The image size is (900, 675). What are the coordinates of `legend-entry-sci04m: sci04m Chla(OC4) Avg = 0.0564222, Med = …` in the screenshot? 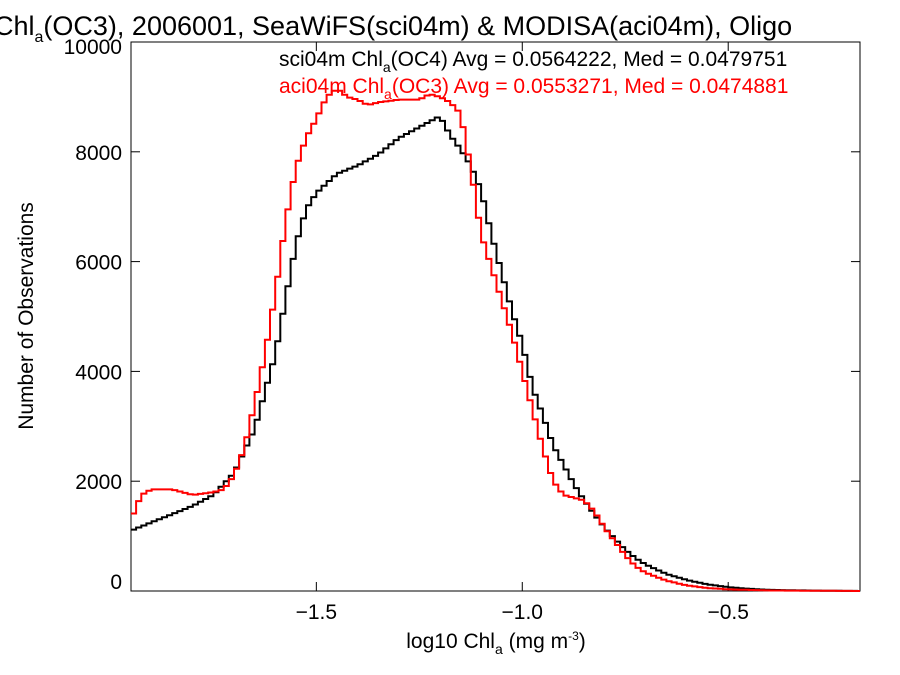 It's located at (533, 61).